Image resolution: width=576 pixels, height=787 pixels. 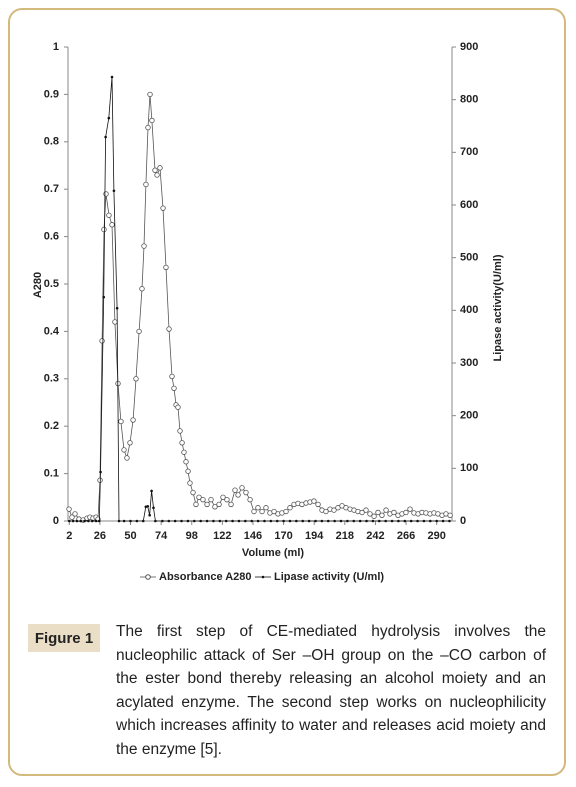 What do you see at coordinates (469, 468) in the screenshot?
I see `y2-tick-label: 100` at bounding box center [469, 468].